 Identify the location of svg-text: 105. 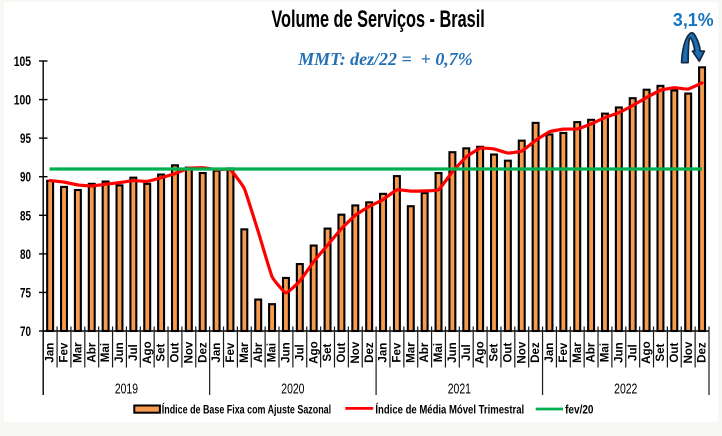
(22, 61).